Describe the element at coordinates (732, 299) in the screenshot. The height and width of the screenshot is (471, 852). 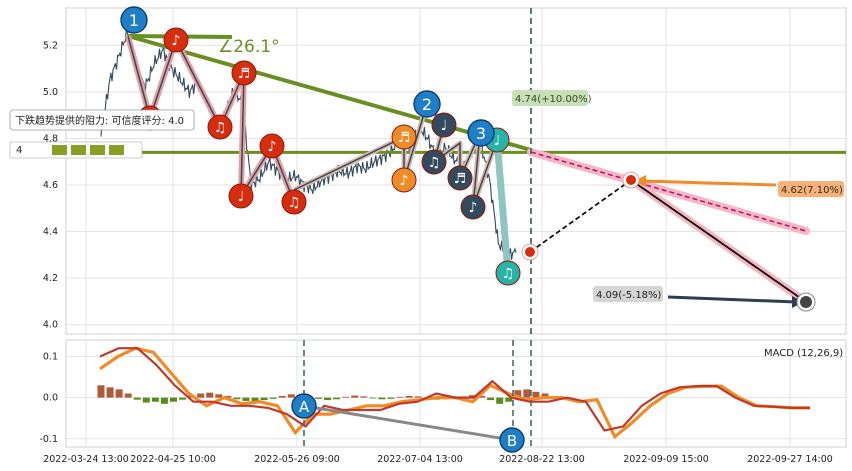
I see `target-down-arrow` at that location.